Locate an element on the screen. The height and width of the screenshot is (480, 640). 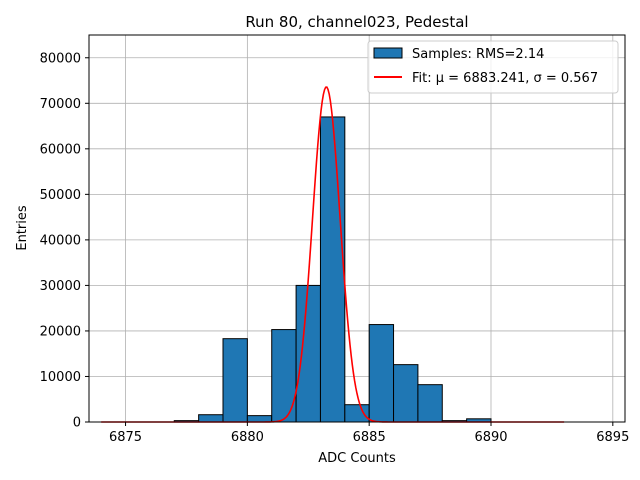
legend-histogram-label: Samples: RMS=2.14 is located at coordinates (478, 54).